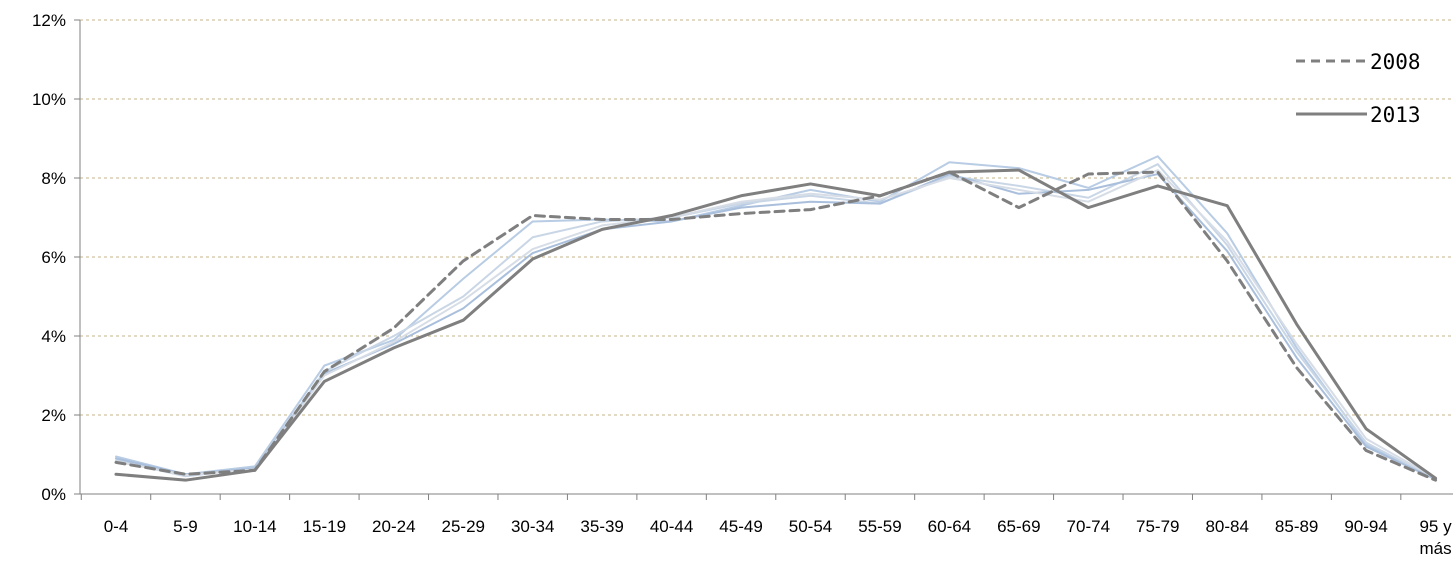 Image resolution: width=1453 pixels, height=566 pixels. I want to click on y-tick-label: 12%, so click(49, 20).